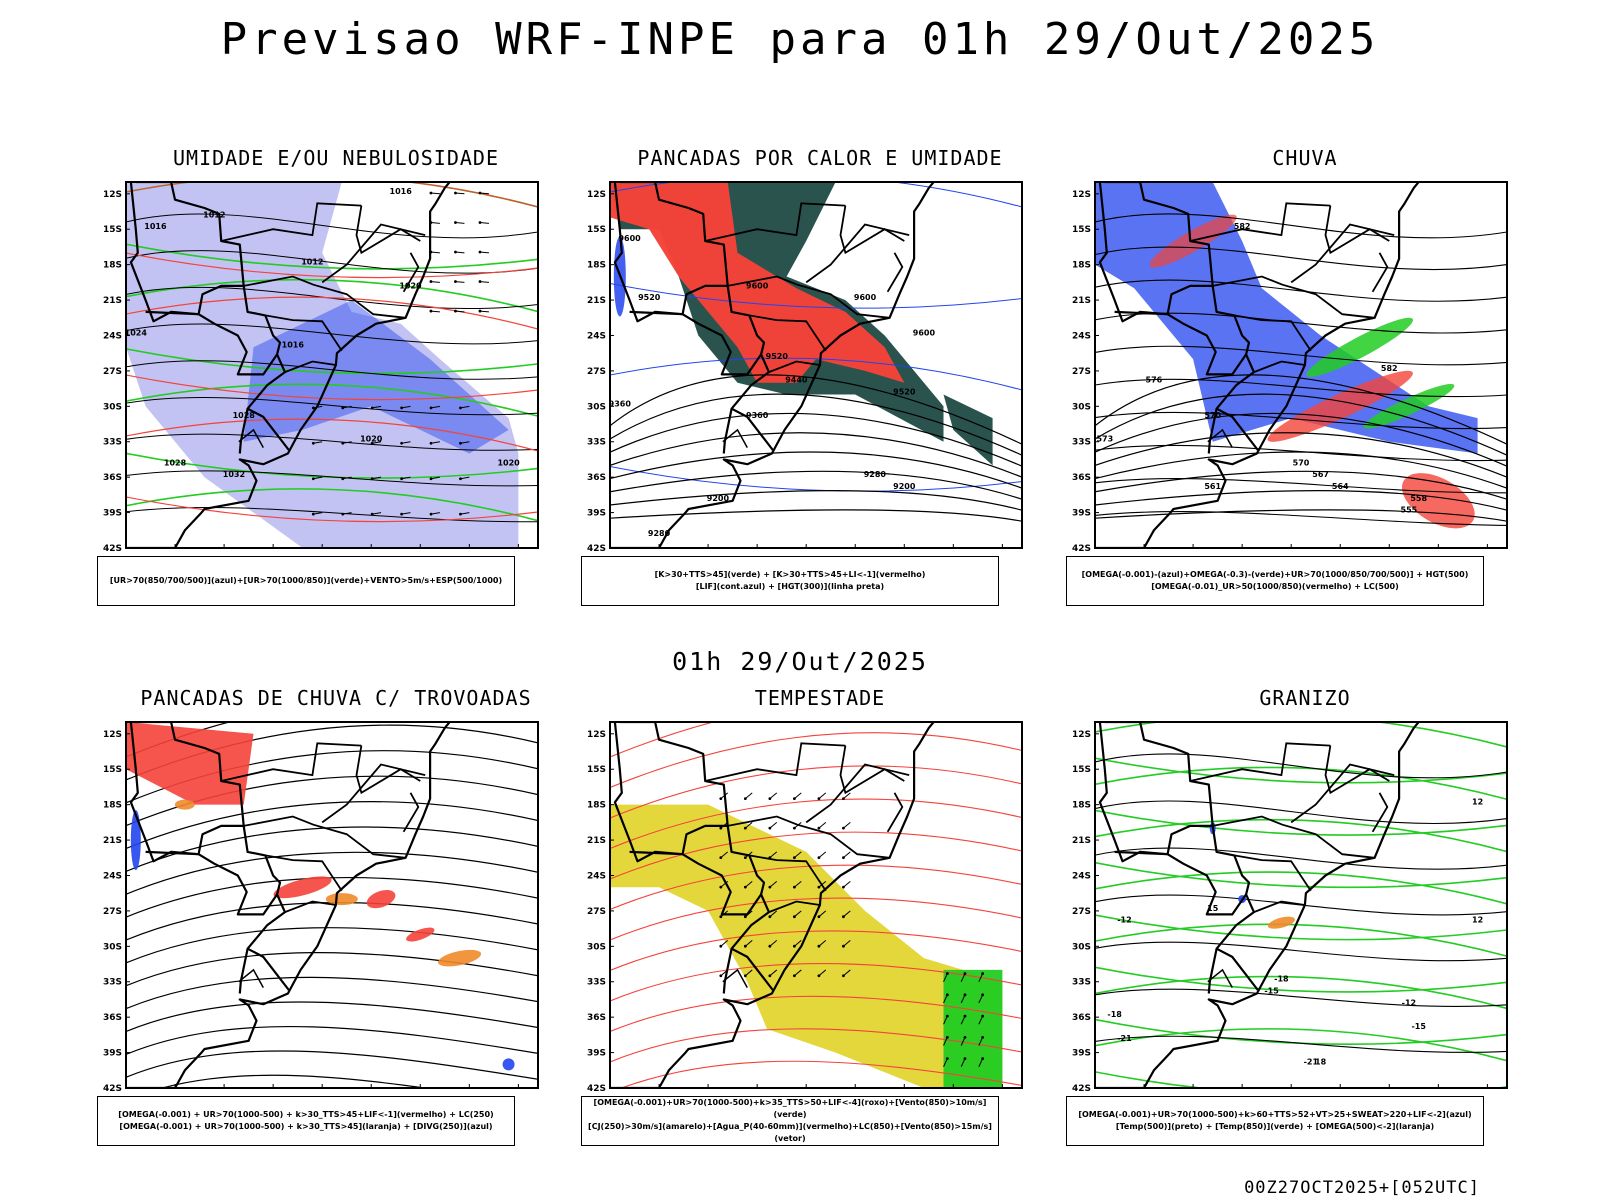  Describe the element at coordinates (1320, 474) in the screenshot. I see `contour-label: 567` at that location.